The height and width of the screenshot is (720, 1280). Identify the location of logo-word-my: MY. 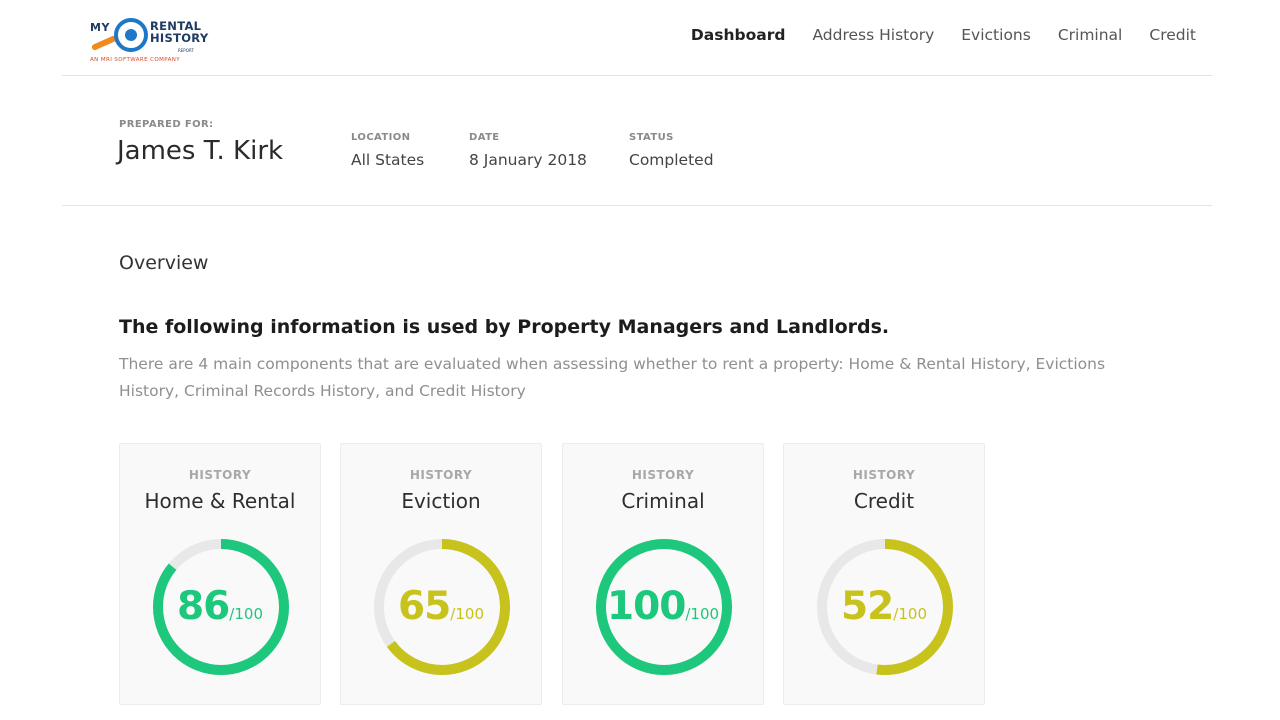
(100, 27).